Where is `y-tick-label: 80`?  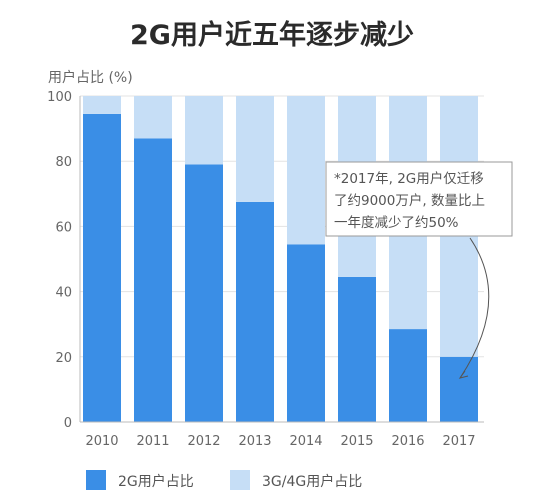 y-tick-label: 80 is located at coordinates (63, 162).